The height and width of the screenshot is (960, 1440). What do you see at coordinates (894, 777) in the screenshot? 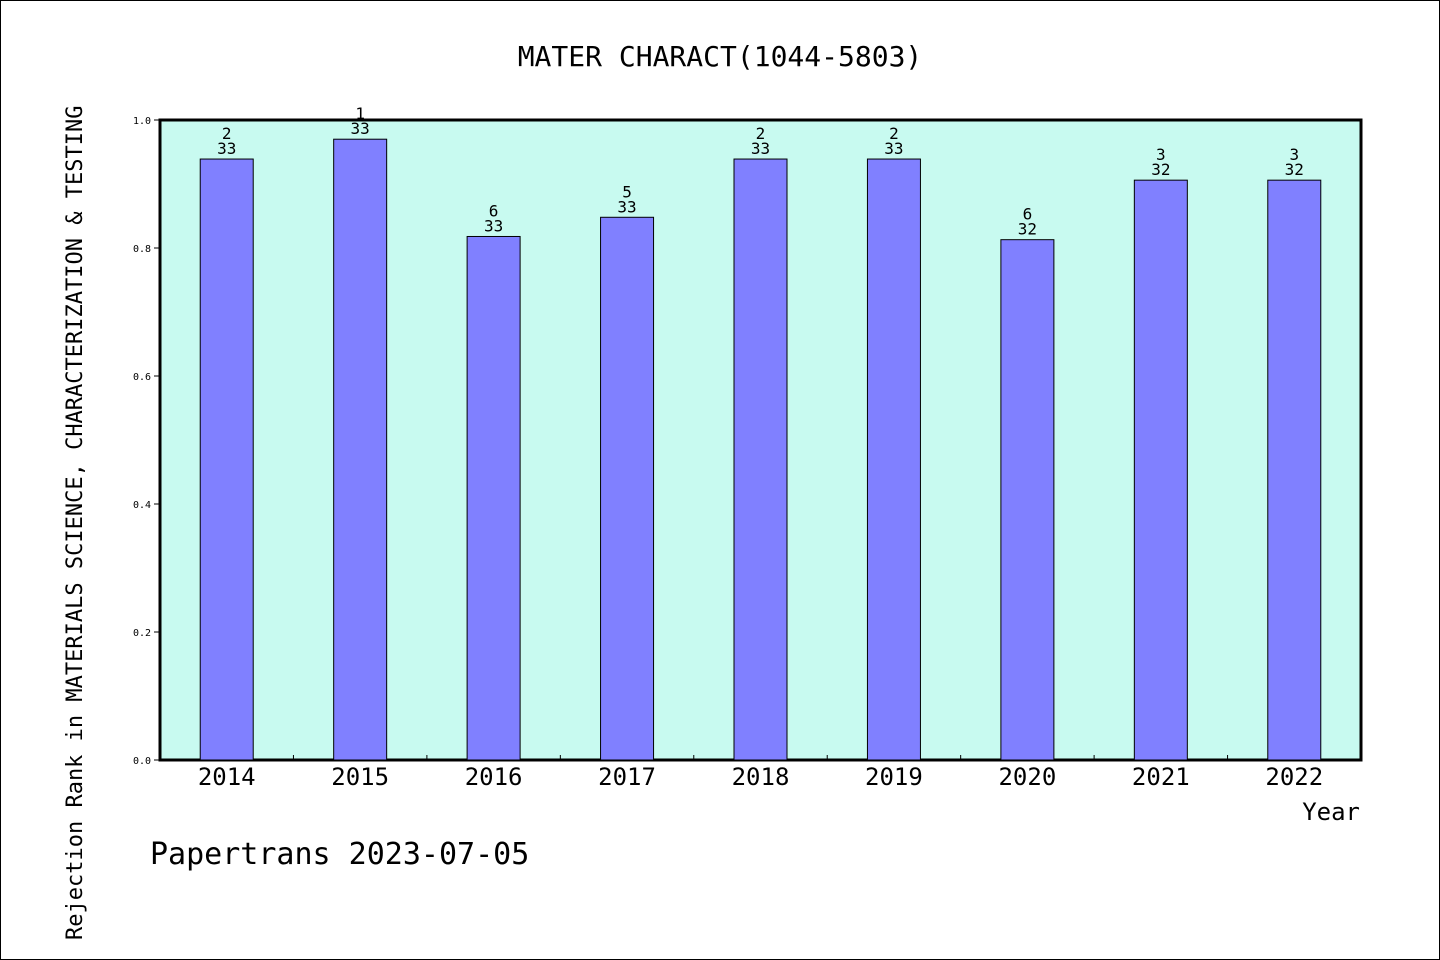
I see `x-tick-label: 2019` at bounding box center [894, 777].